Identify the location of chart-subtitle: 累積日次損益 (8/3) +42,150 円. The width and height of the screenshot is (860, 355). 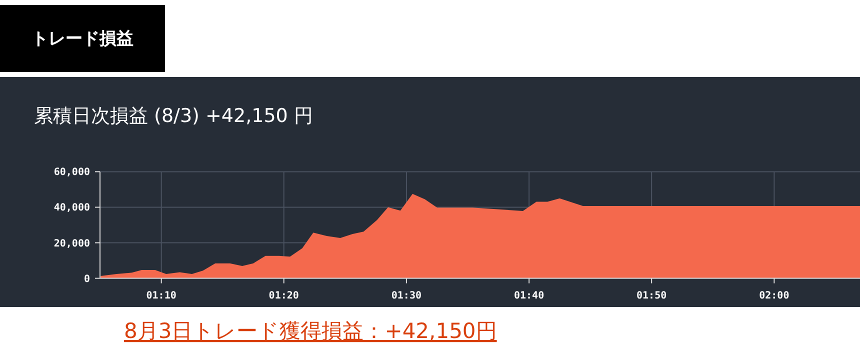
(173, 116).